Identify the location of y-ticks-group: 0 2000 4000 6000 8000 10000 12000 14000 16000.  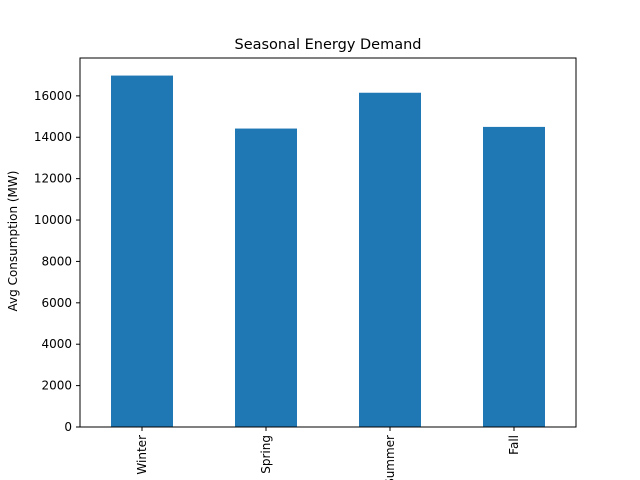
(57, 261).